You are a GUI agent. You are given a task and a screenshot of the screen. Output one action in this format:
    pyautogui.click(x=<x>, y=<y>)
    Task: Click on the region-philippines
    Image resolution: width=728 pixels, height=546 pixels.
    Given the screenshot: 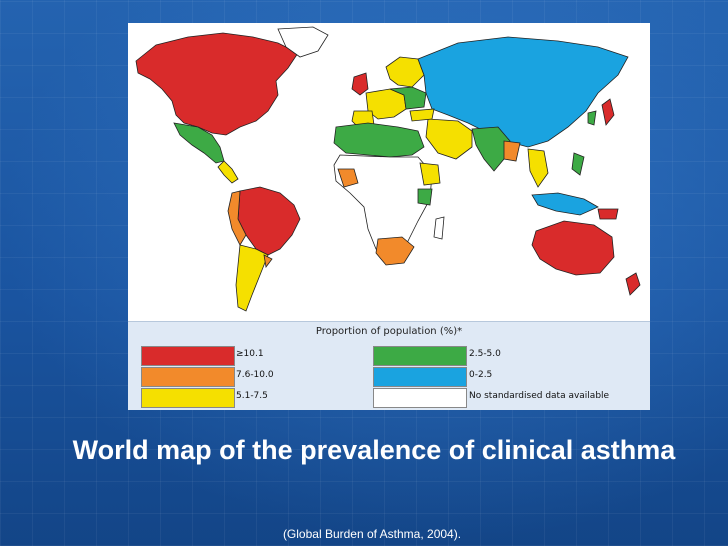 What is the action you would take?
    pyautogui.click(x=578, y=164)
    